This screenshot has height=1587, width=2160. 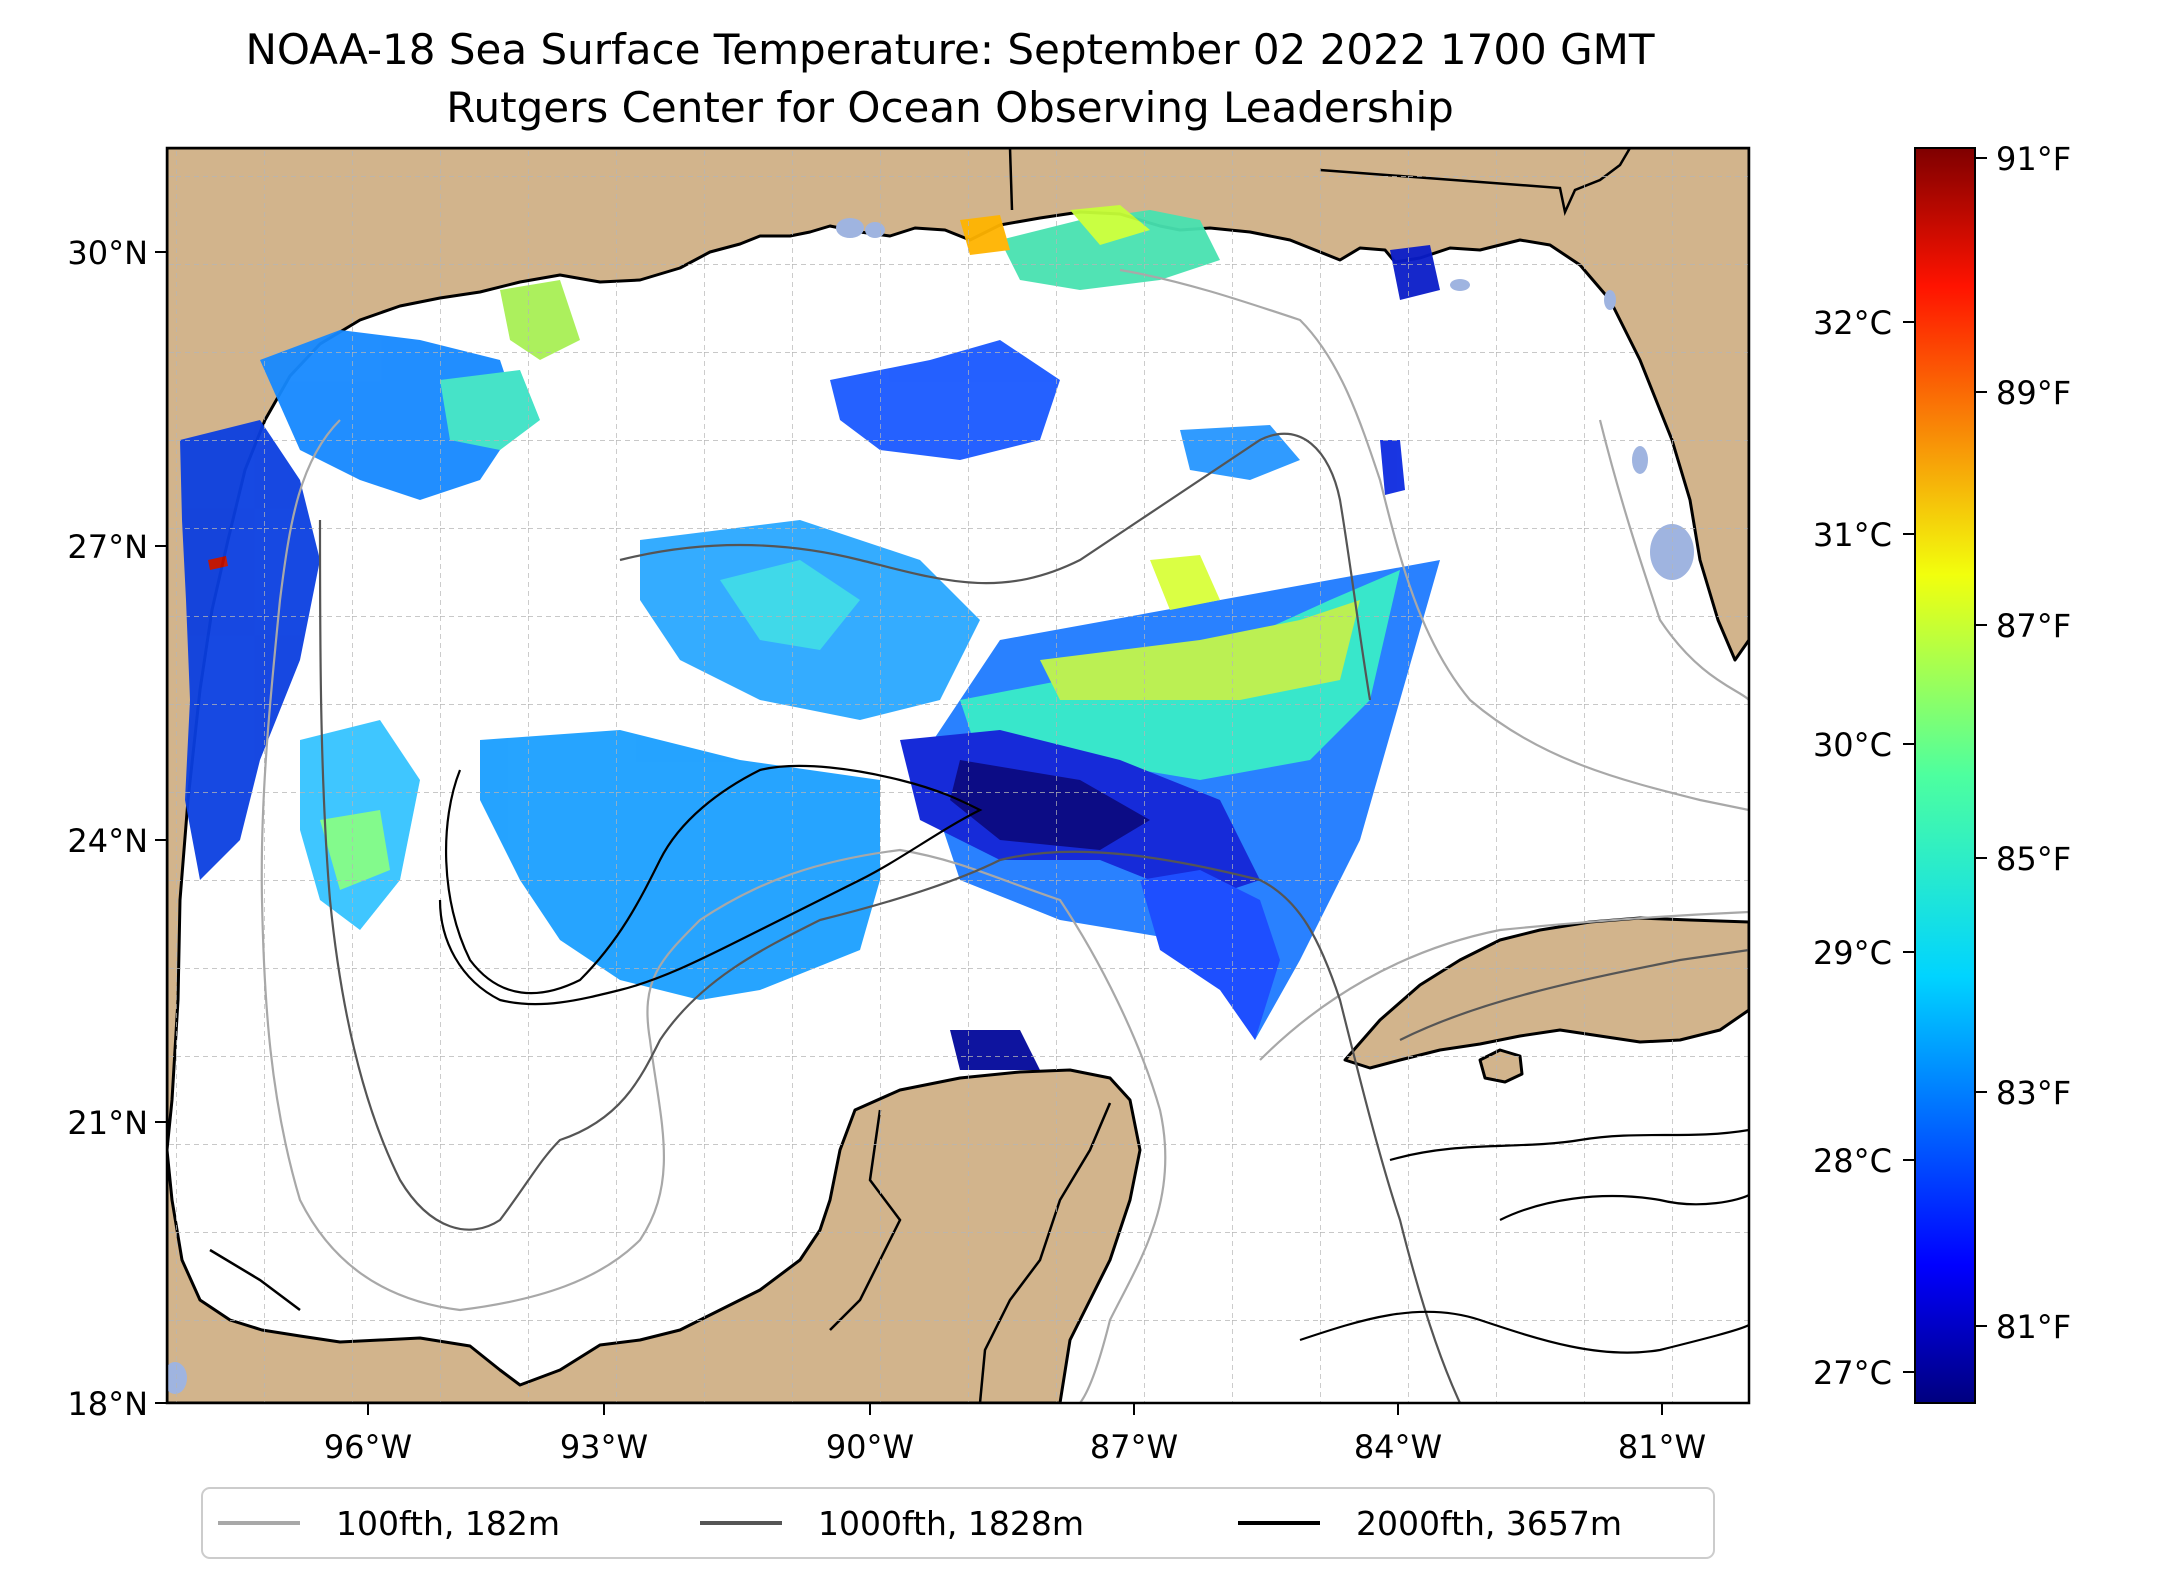 I want to click on legend-label-2000fth: 2000fth, 3657m, so click(x=1489, y=1523).